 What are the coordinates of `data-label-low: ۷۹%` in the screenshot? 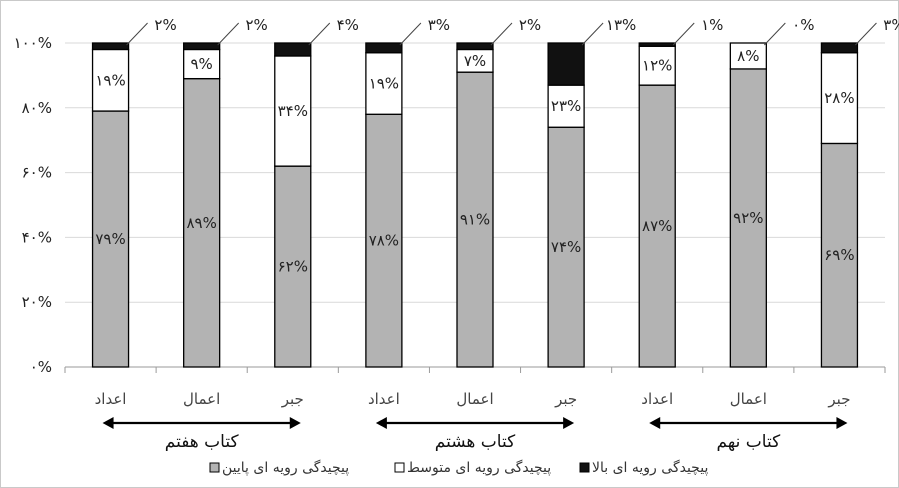 It's located at (110, 239).